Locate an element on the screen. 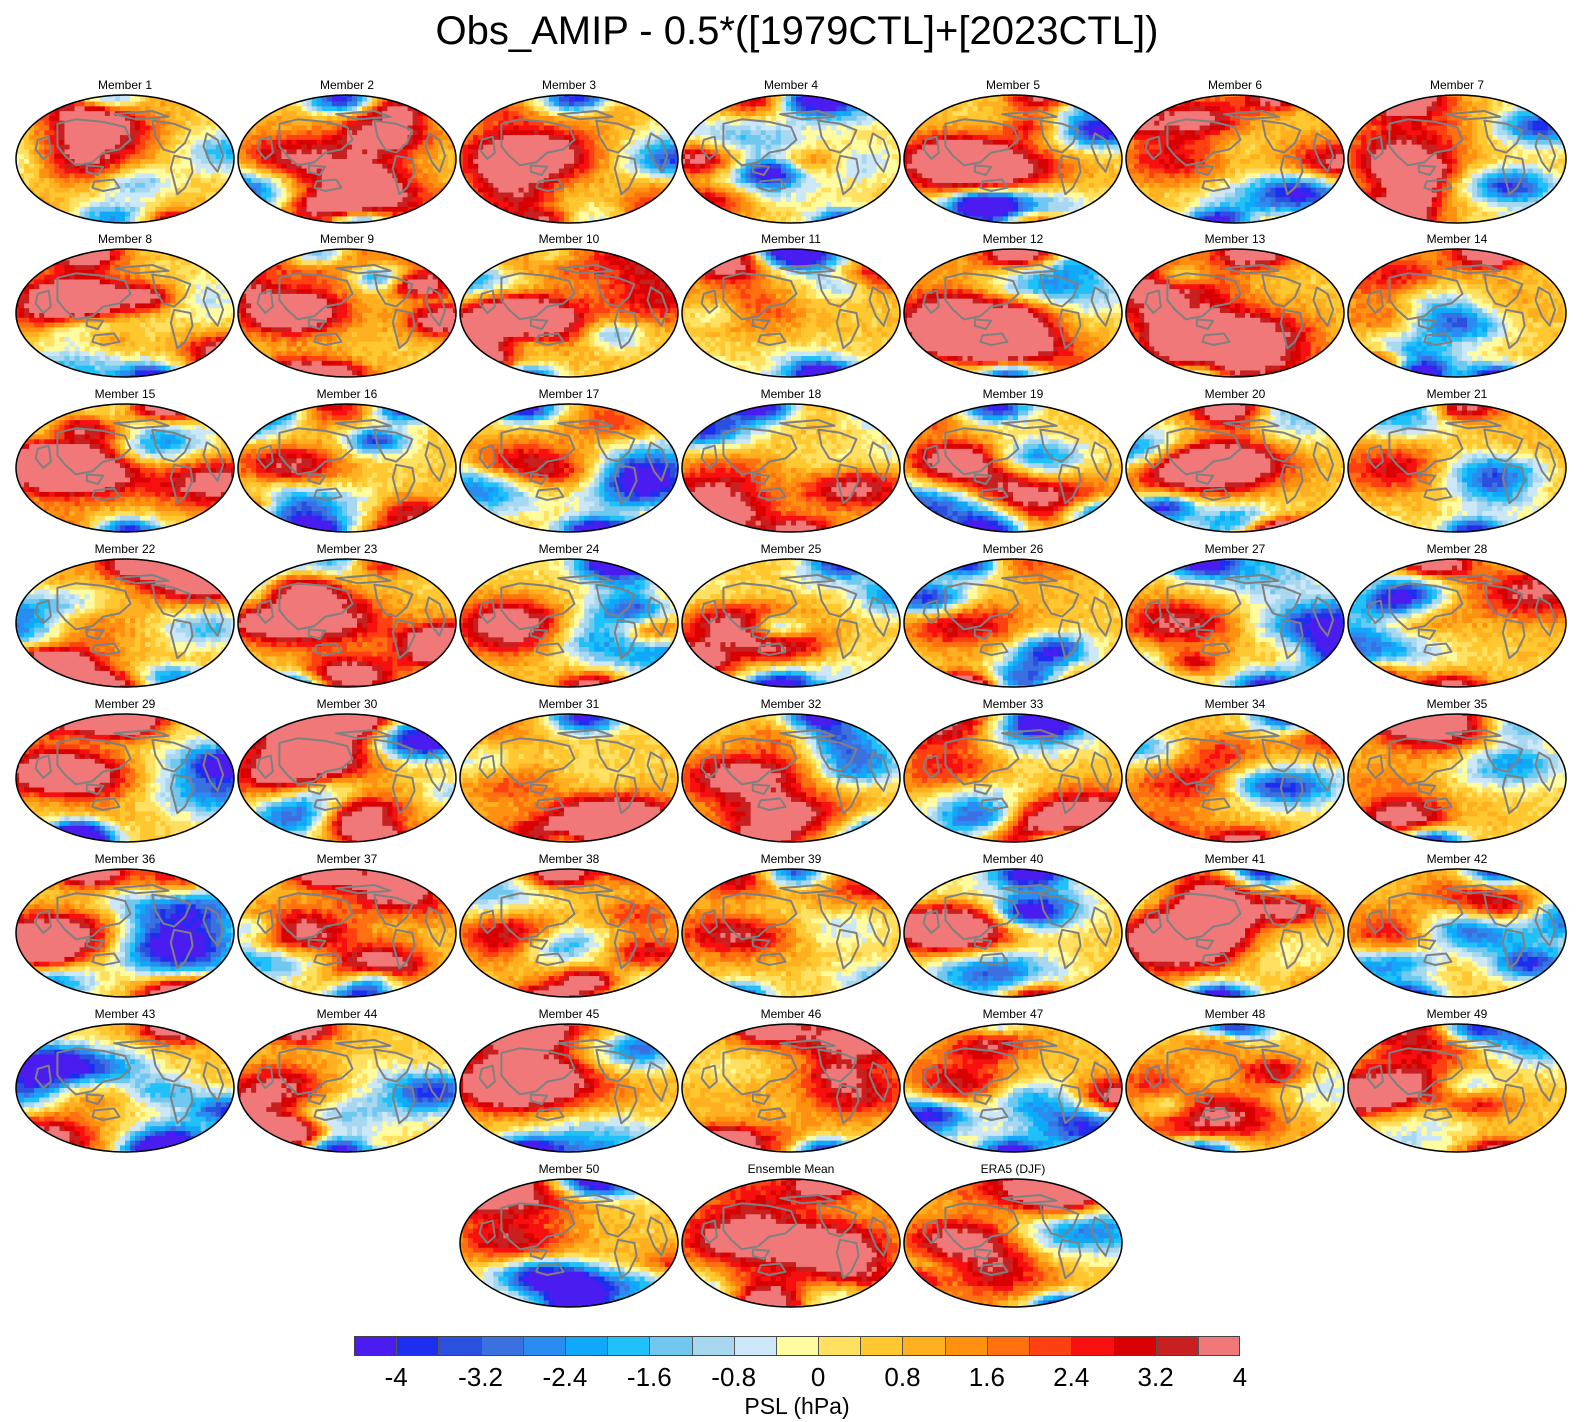 The width and height of the screenshot is (1594, 1422). map-panel: Member 11 is located at coordinates (791, 306).